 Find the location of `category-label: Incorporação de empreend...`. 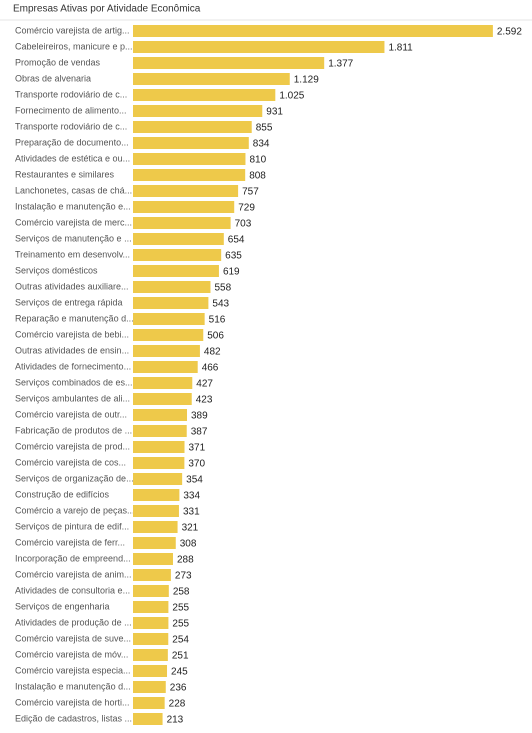

category-label: Incorporação de empreend... is located at coordinates (73, 558).